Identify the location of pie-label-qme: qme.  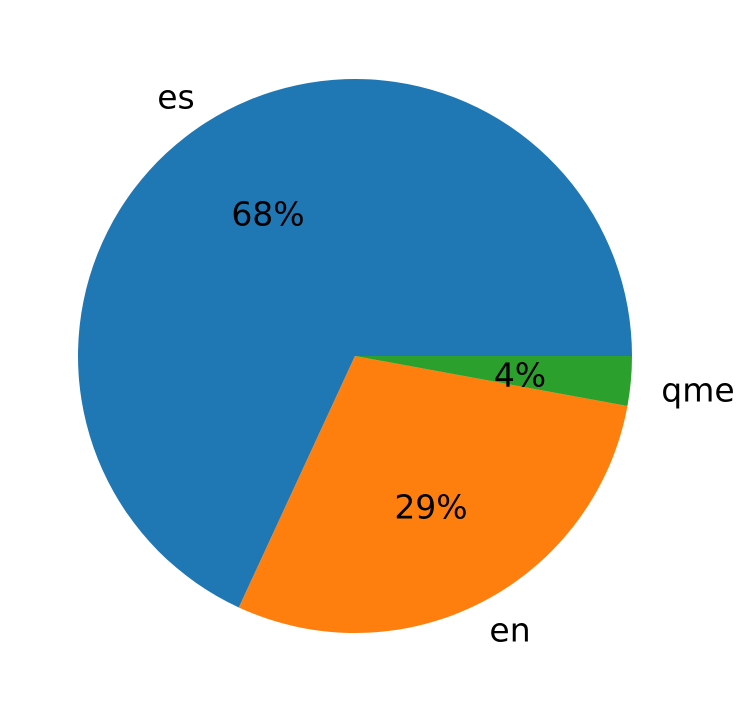
(697, 390).